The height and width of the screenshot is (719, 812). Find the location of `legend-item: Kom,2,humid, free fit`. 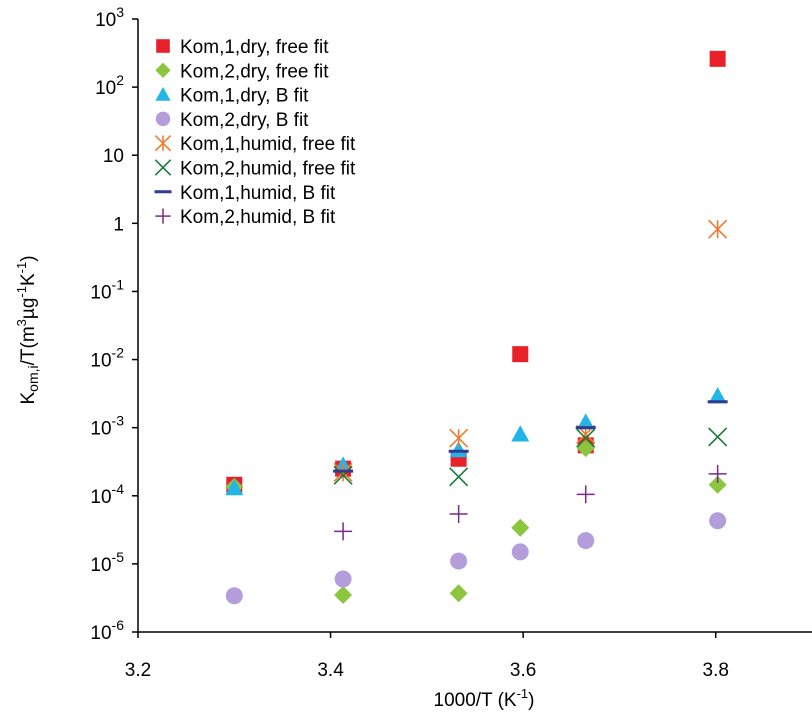

legend-item: Kom,2,humid, free fit is located at coordinates (255, 169).